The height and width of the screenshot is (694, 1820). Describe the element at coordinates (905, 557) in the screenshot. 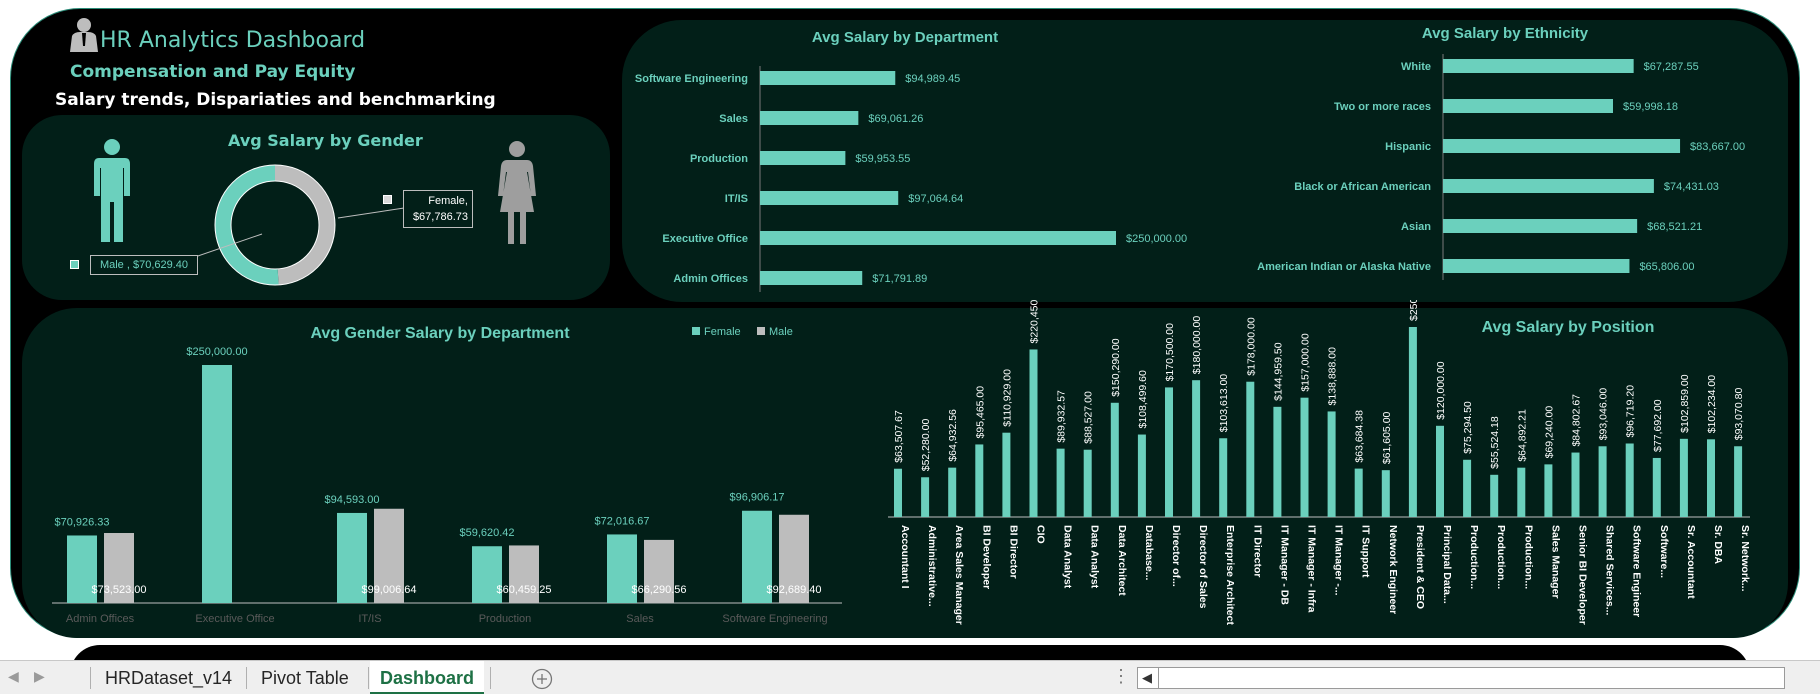

I see `category-label: Accountant I` at that location.